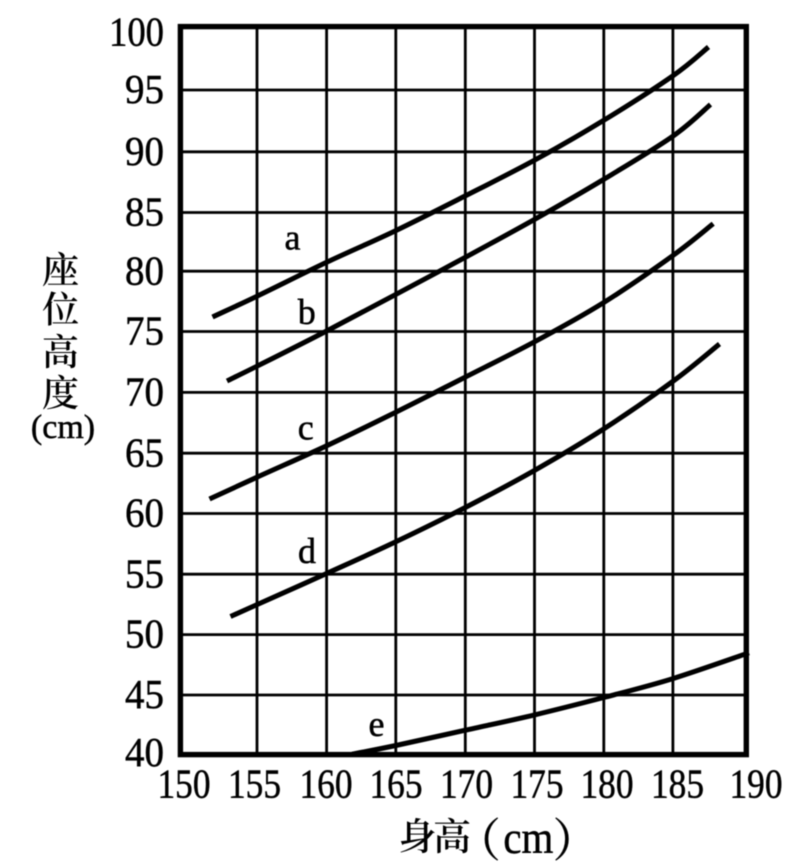 This screenshot has height=868, width=811. I want to click on svg-text: 150, so click(184, 784).